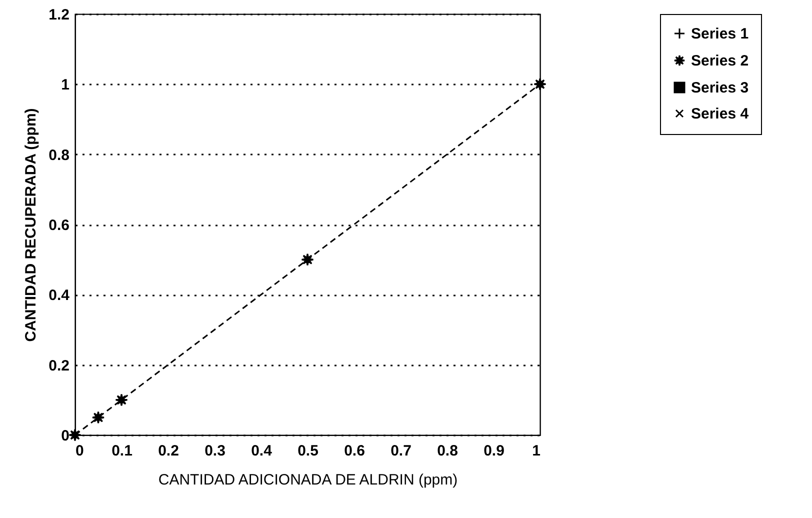 This screenshot has height=518, width=812. What do you see at coordinates (308, 480) in the screenshot?
I see `x-axis-title: CANTIDAD ADICIONADA DE ALDRIN (ppm)` at bounding box center [308, 480].